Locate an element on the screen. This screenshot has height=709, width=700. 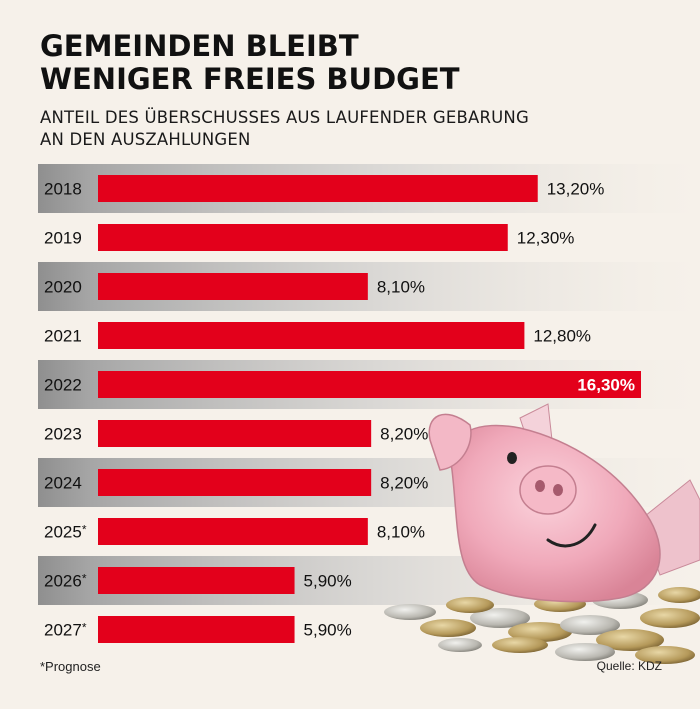
category-label: 2019 is located at coordinates (63, 238).